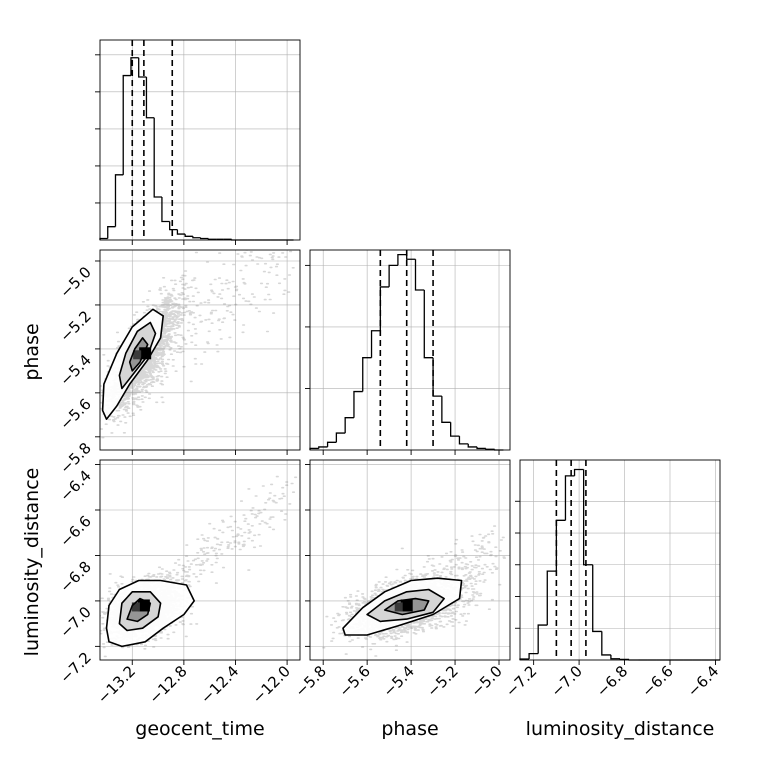  I want to click on marginal-phase-frame, so click(410, 350).